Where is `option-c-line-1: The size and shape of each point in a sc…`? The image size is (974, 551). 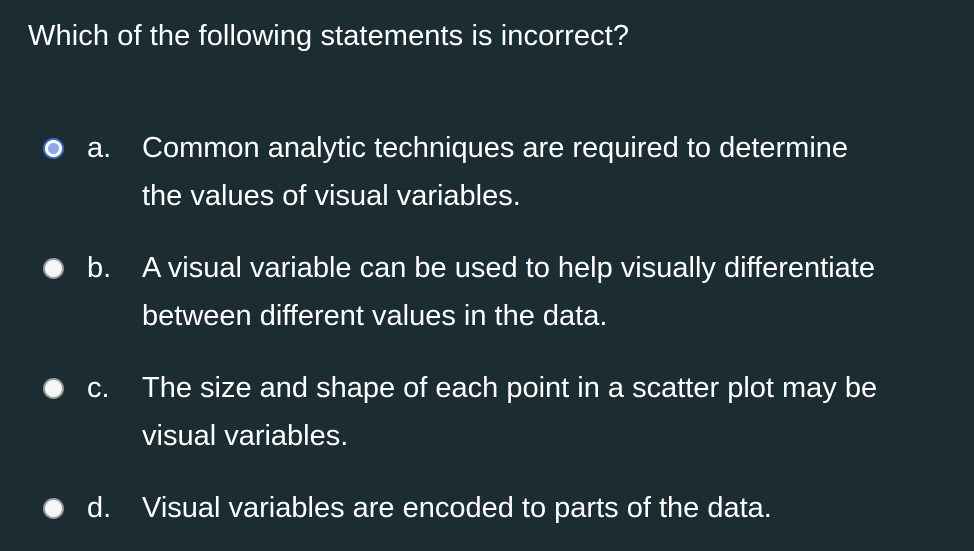 option-c-line-1: The size and shape of each point in a sc… is located at coordinates (510, 388).